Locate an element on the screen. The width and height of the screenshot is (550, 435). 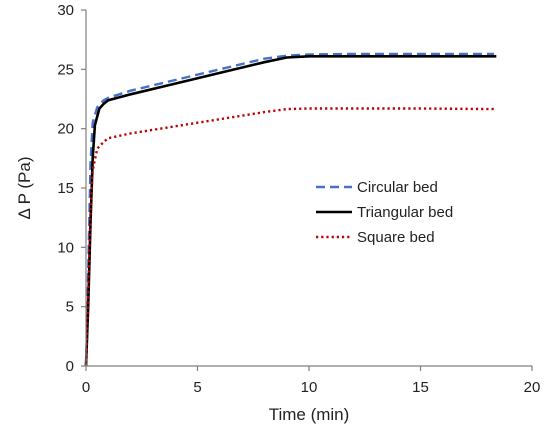
y-tick-label: 5 is located at coordinates (70, 307).